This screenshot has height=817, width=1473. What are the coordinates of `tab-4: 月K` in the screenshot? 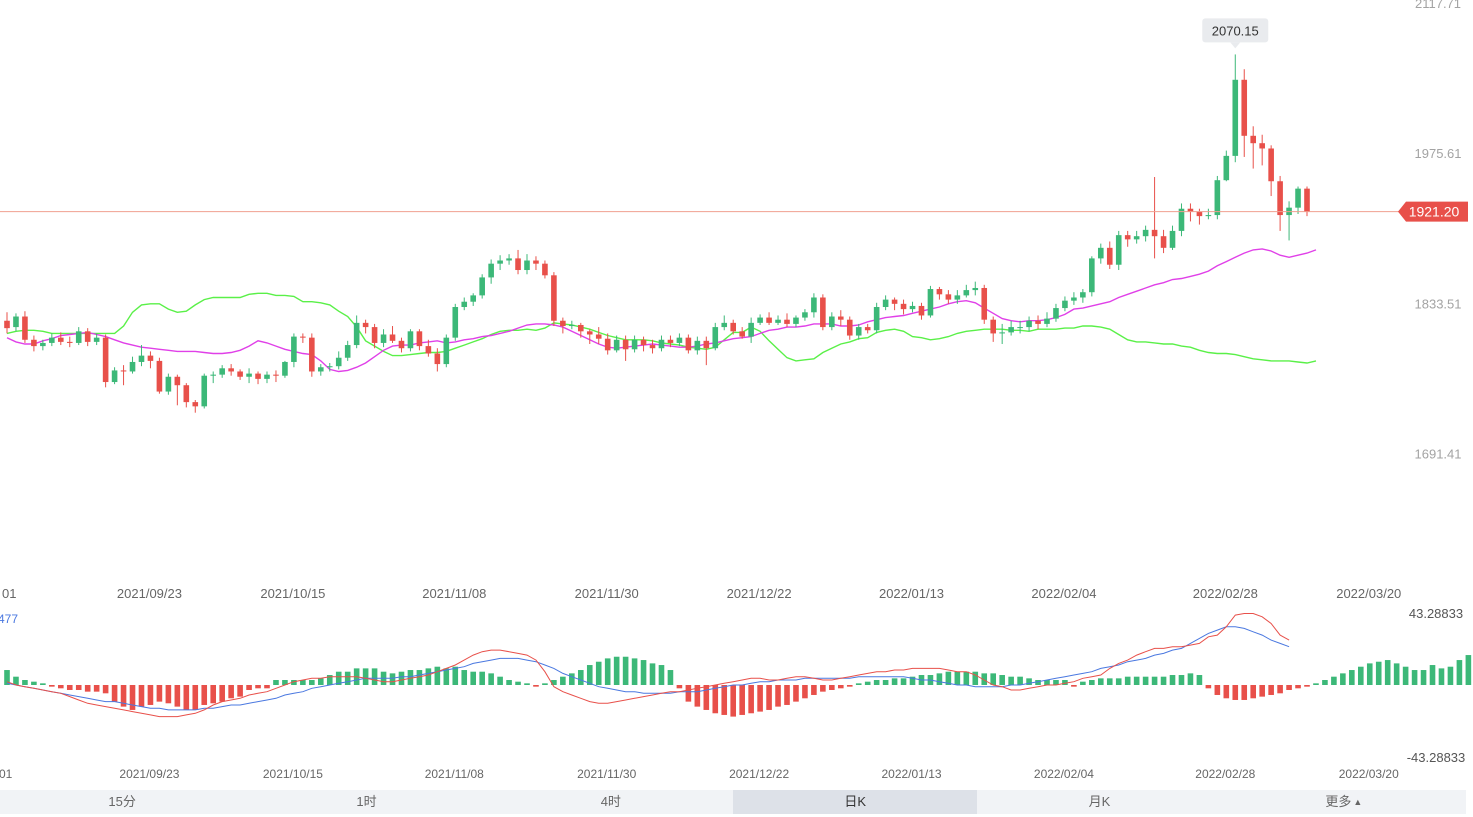 It's located at (1099, 802).